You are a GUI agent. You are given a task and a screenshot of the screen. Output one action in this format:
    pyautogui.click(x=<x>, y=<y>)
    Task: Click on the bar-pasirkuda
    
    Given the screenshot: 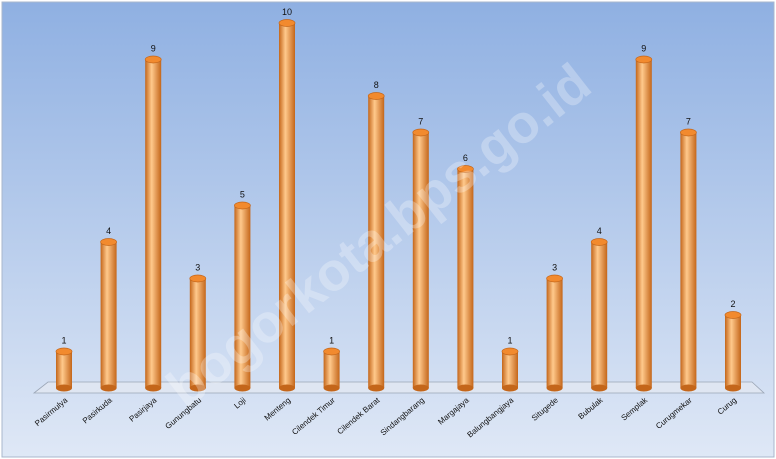 What is the action you would take?
    pyautogui.click(x=108, y=315)
    